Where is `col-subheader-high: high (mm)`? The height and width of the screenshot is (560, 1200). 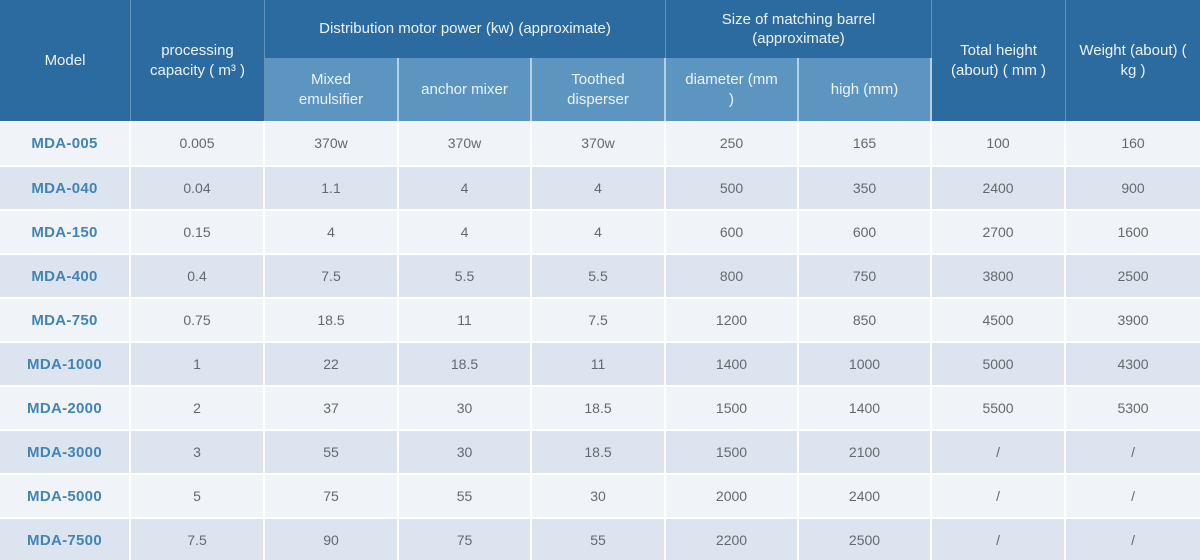
col-subheader-high: high (mm) is located at coordinates (866, 89).